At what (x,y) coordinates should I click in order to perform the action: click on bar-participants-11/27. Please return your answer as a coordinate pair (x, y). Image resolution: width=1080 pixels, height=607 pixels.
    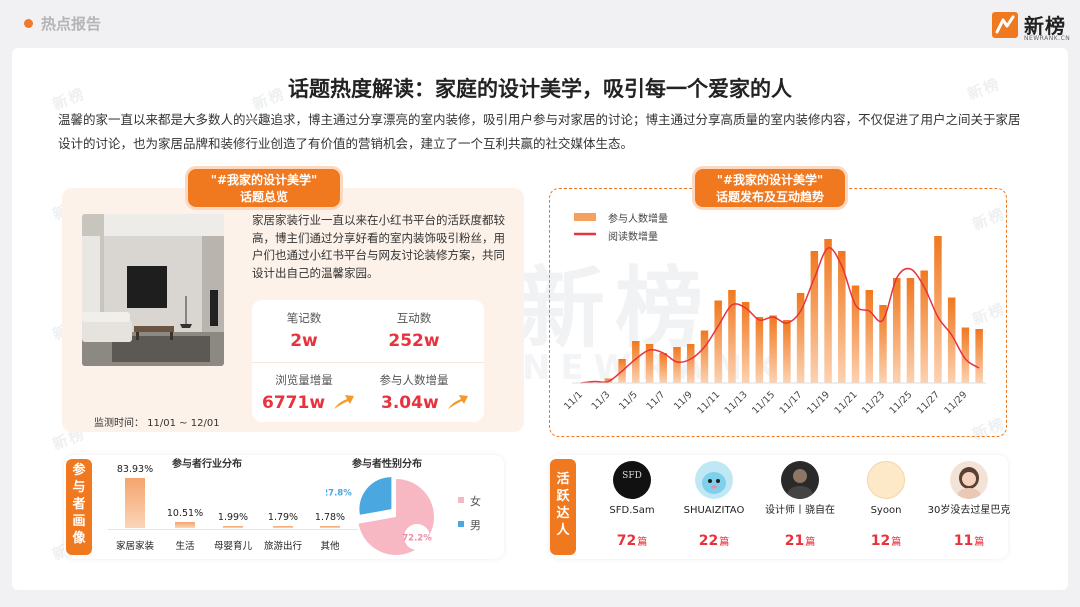
    Looking at the image, I should click on (938, 309).